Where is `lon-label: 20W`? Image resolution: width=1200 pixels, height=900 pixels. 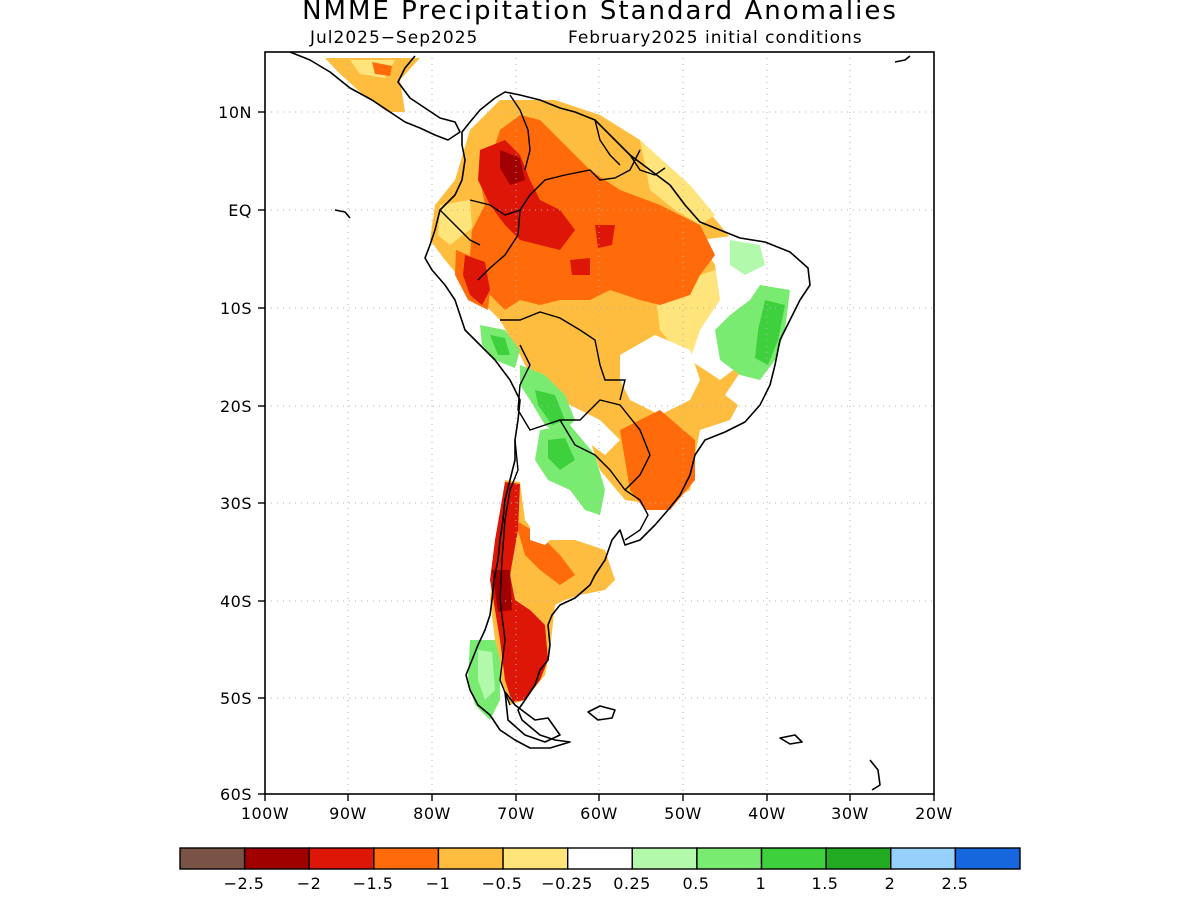 lon-label: 20W is located at coordinates (934, 813).